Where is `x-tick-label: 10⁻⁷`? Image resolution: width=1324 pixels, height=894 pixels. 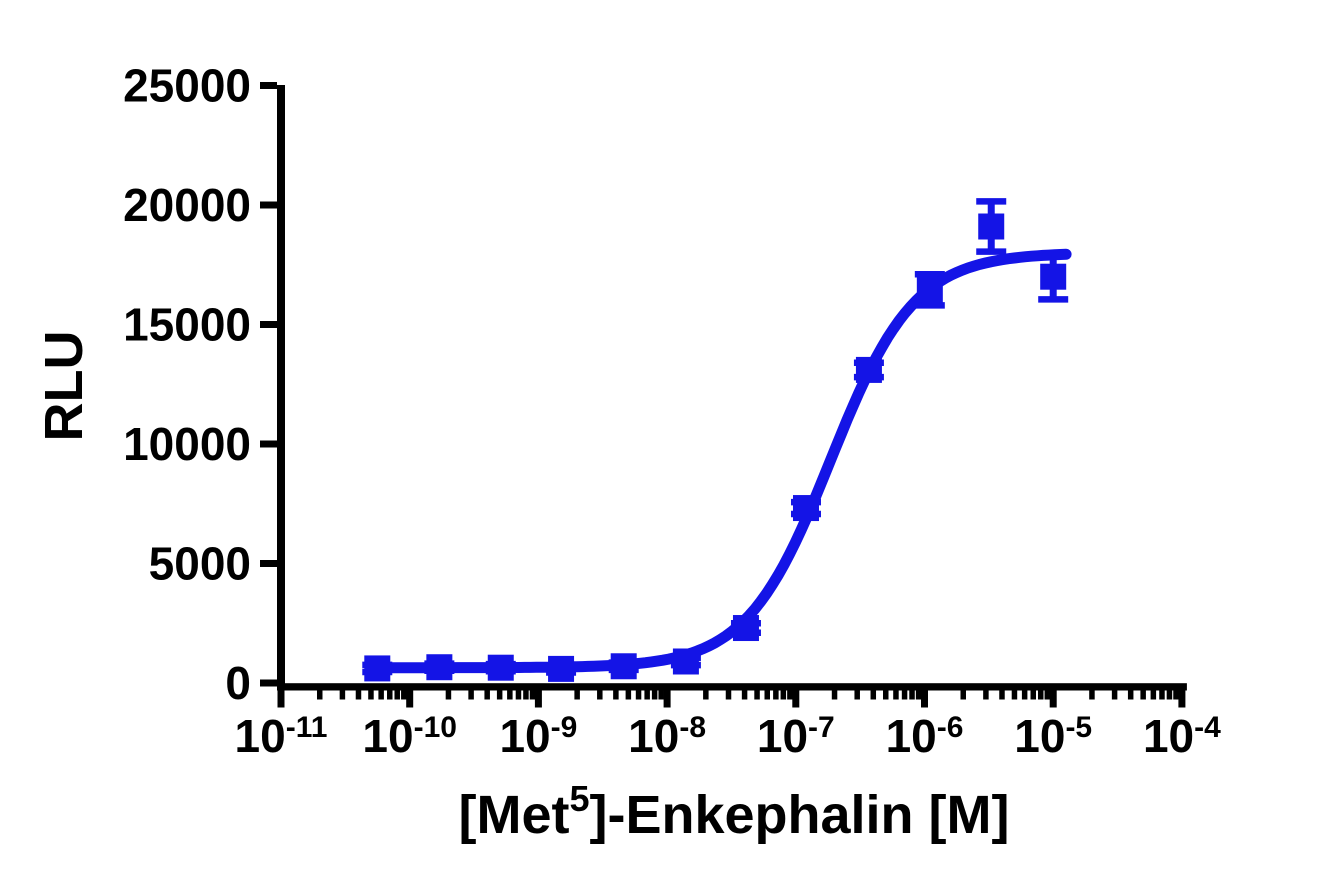 x-tick-label: 10⁻⁷ is located at coordinates (796, 736).